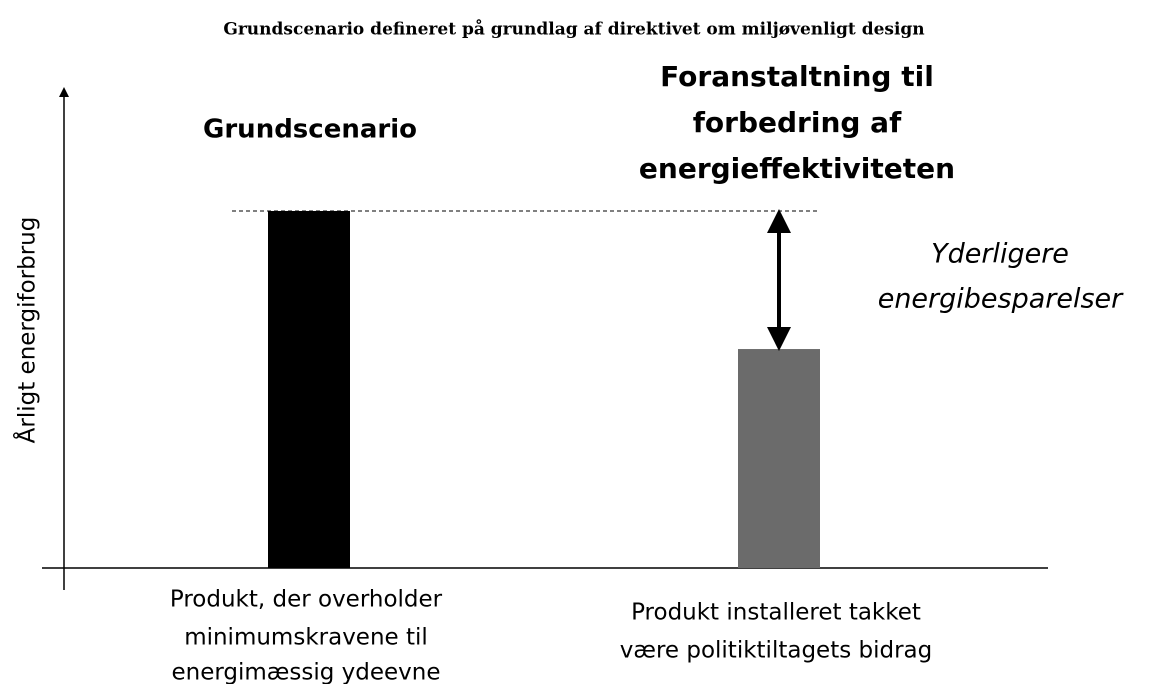  I want to click on annotation: energibesparelser, so click(1001, 299).